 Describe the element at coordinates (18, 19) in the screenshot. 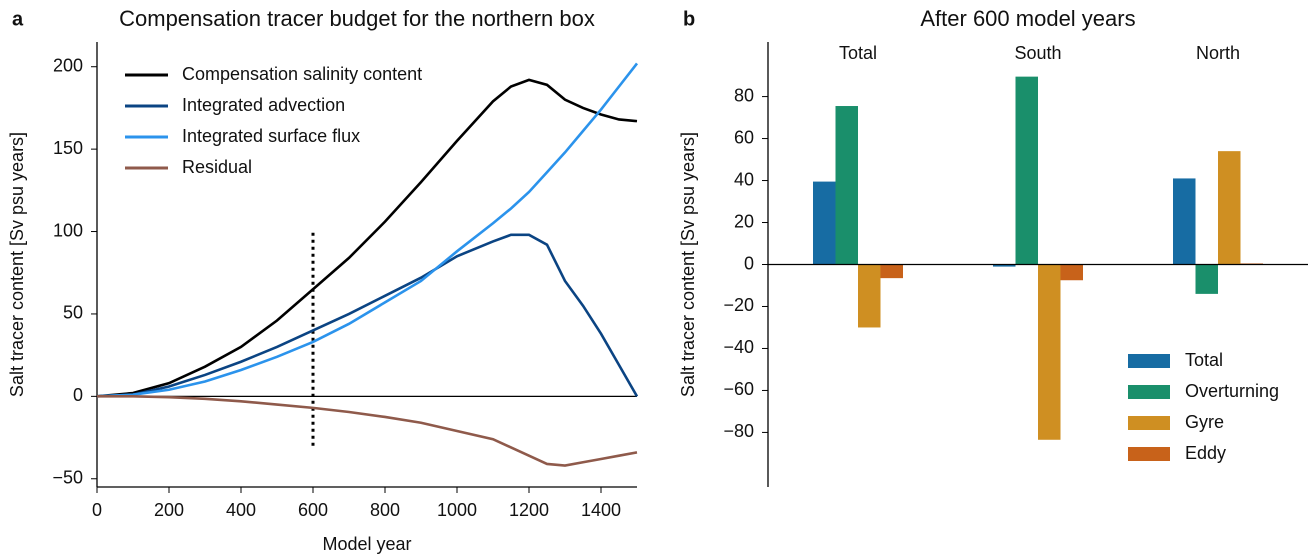

I see `panel-label: a` at that location.